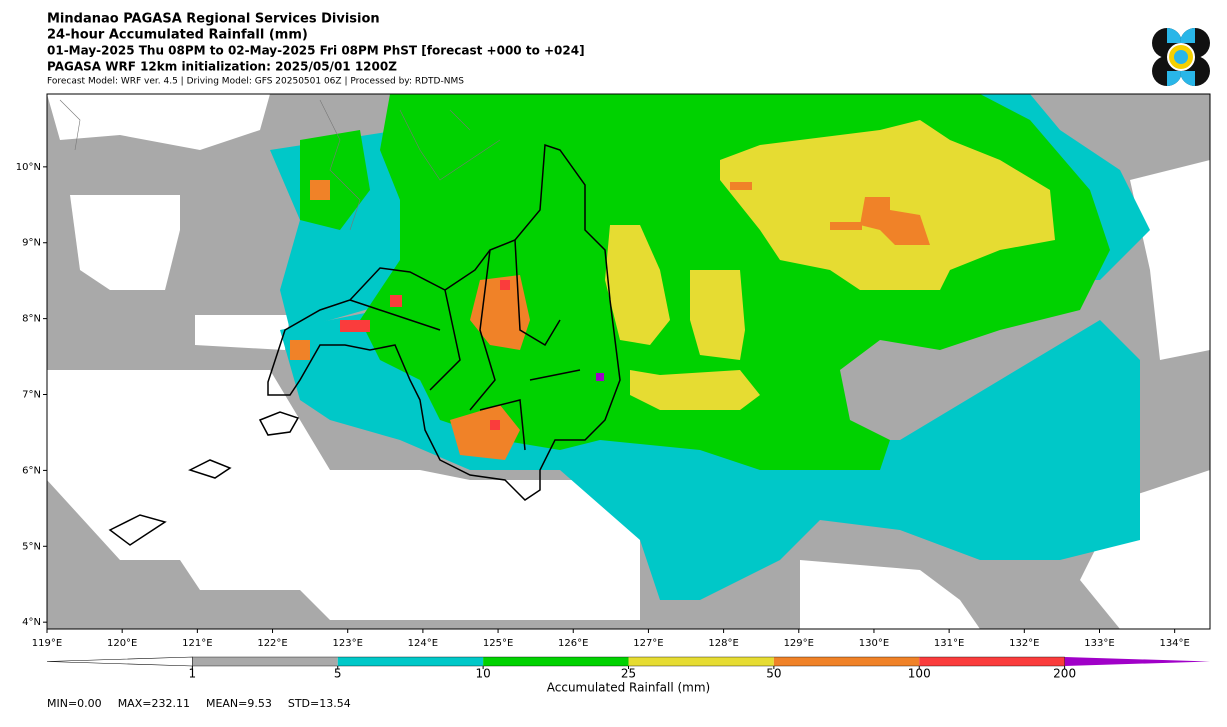  What do you see at coordinates (919, 674) in the screenshot?
I see `colorbar-tick-label: 100` at bounding box center [919, 674].